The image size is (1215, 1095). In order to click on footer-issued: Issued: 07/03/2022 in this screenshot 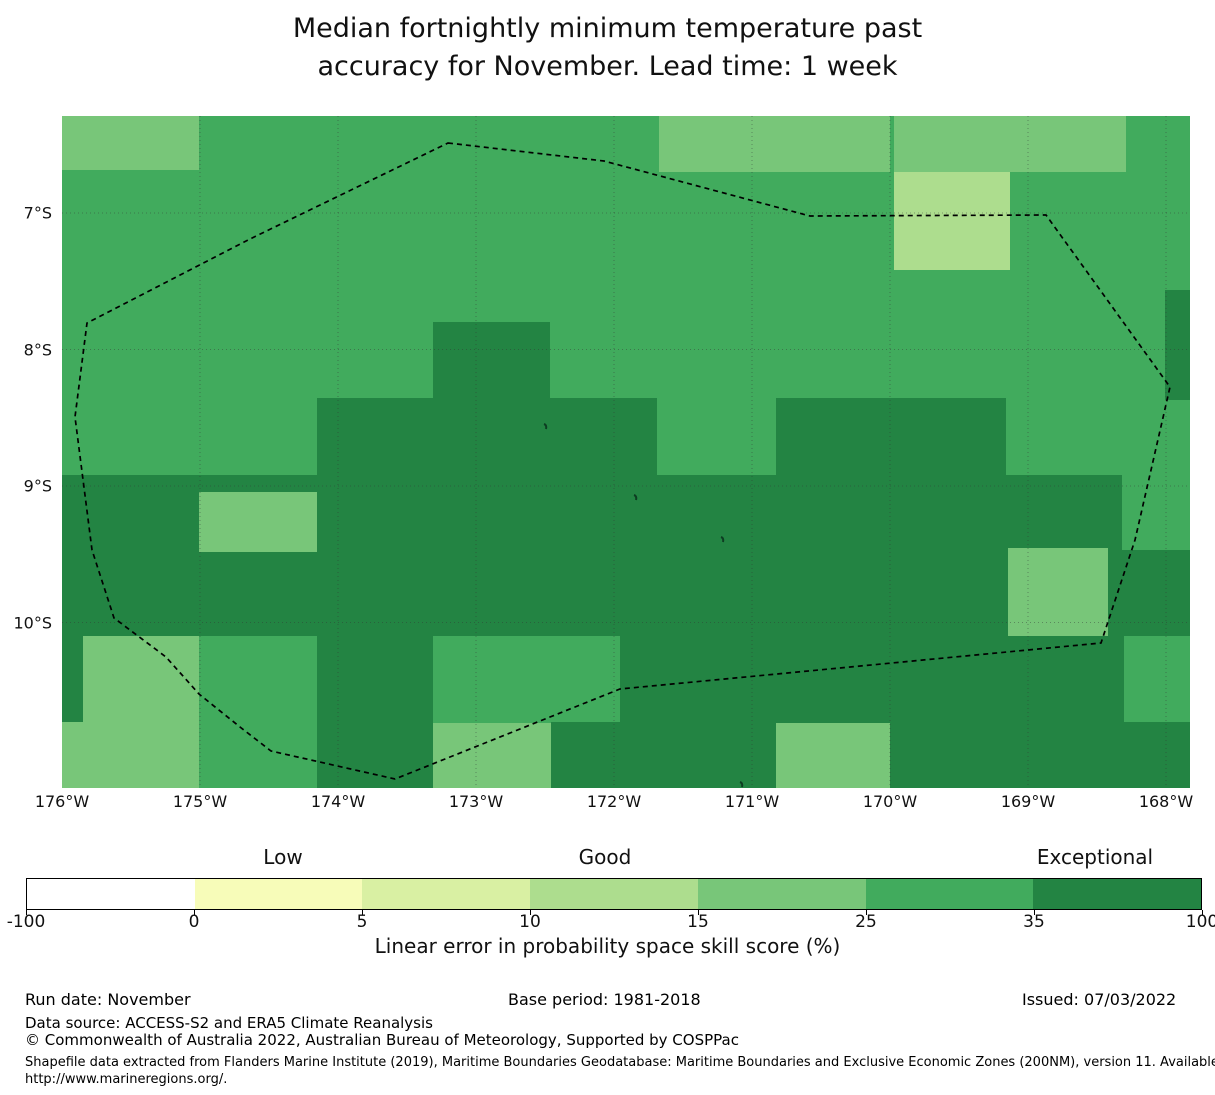, I will do `click(1099, 999)`.